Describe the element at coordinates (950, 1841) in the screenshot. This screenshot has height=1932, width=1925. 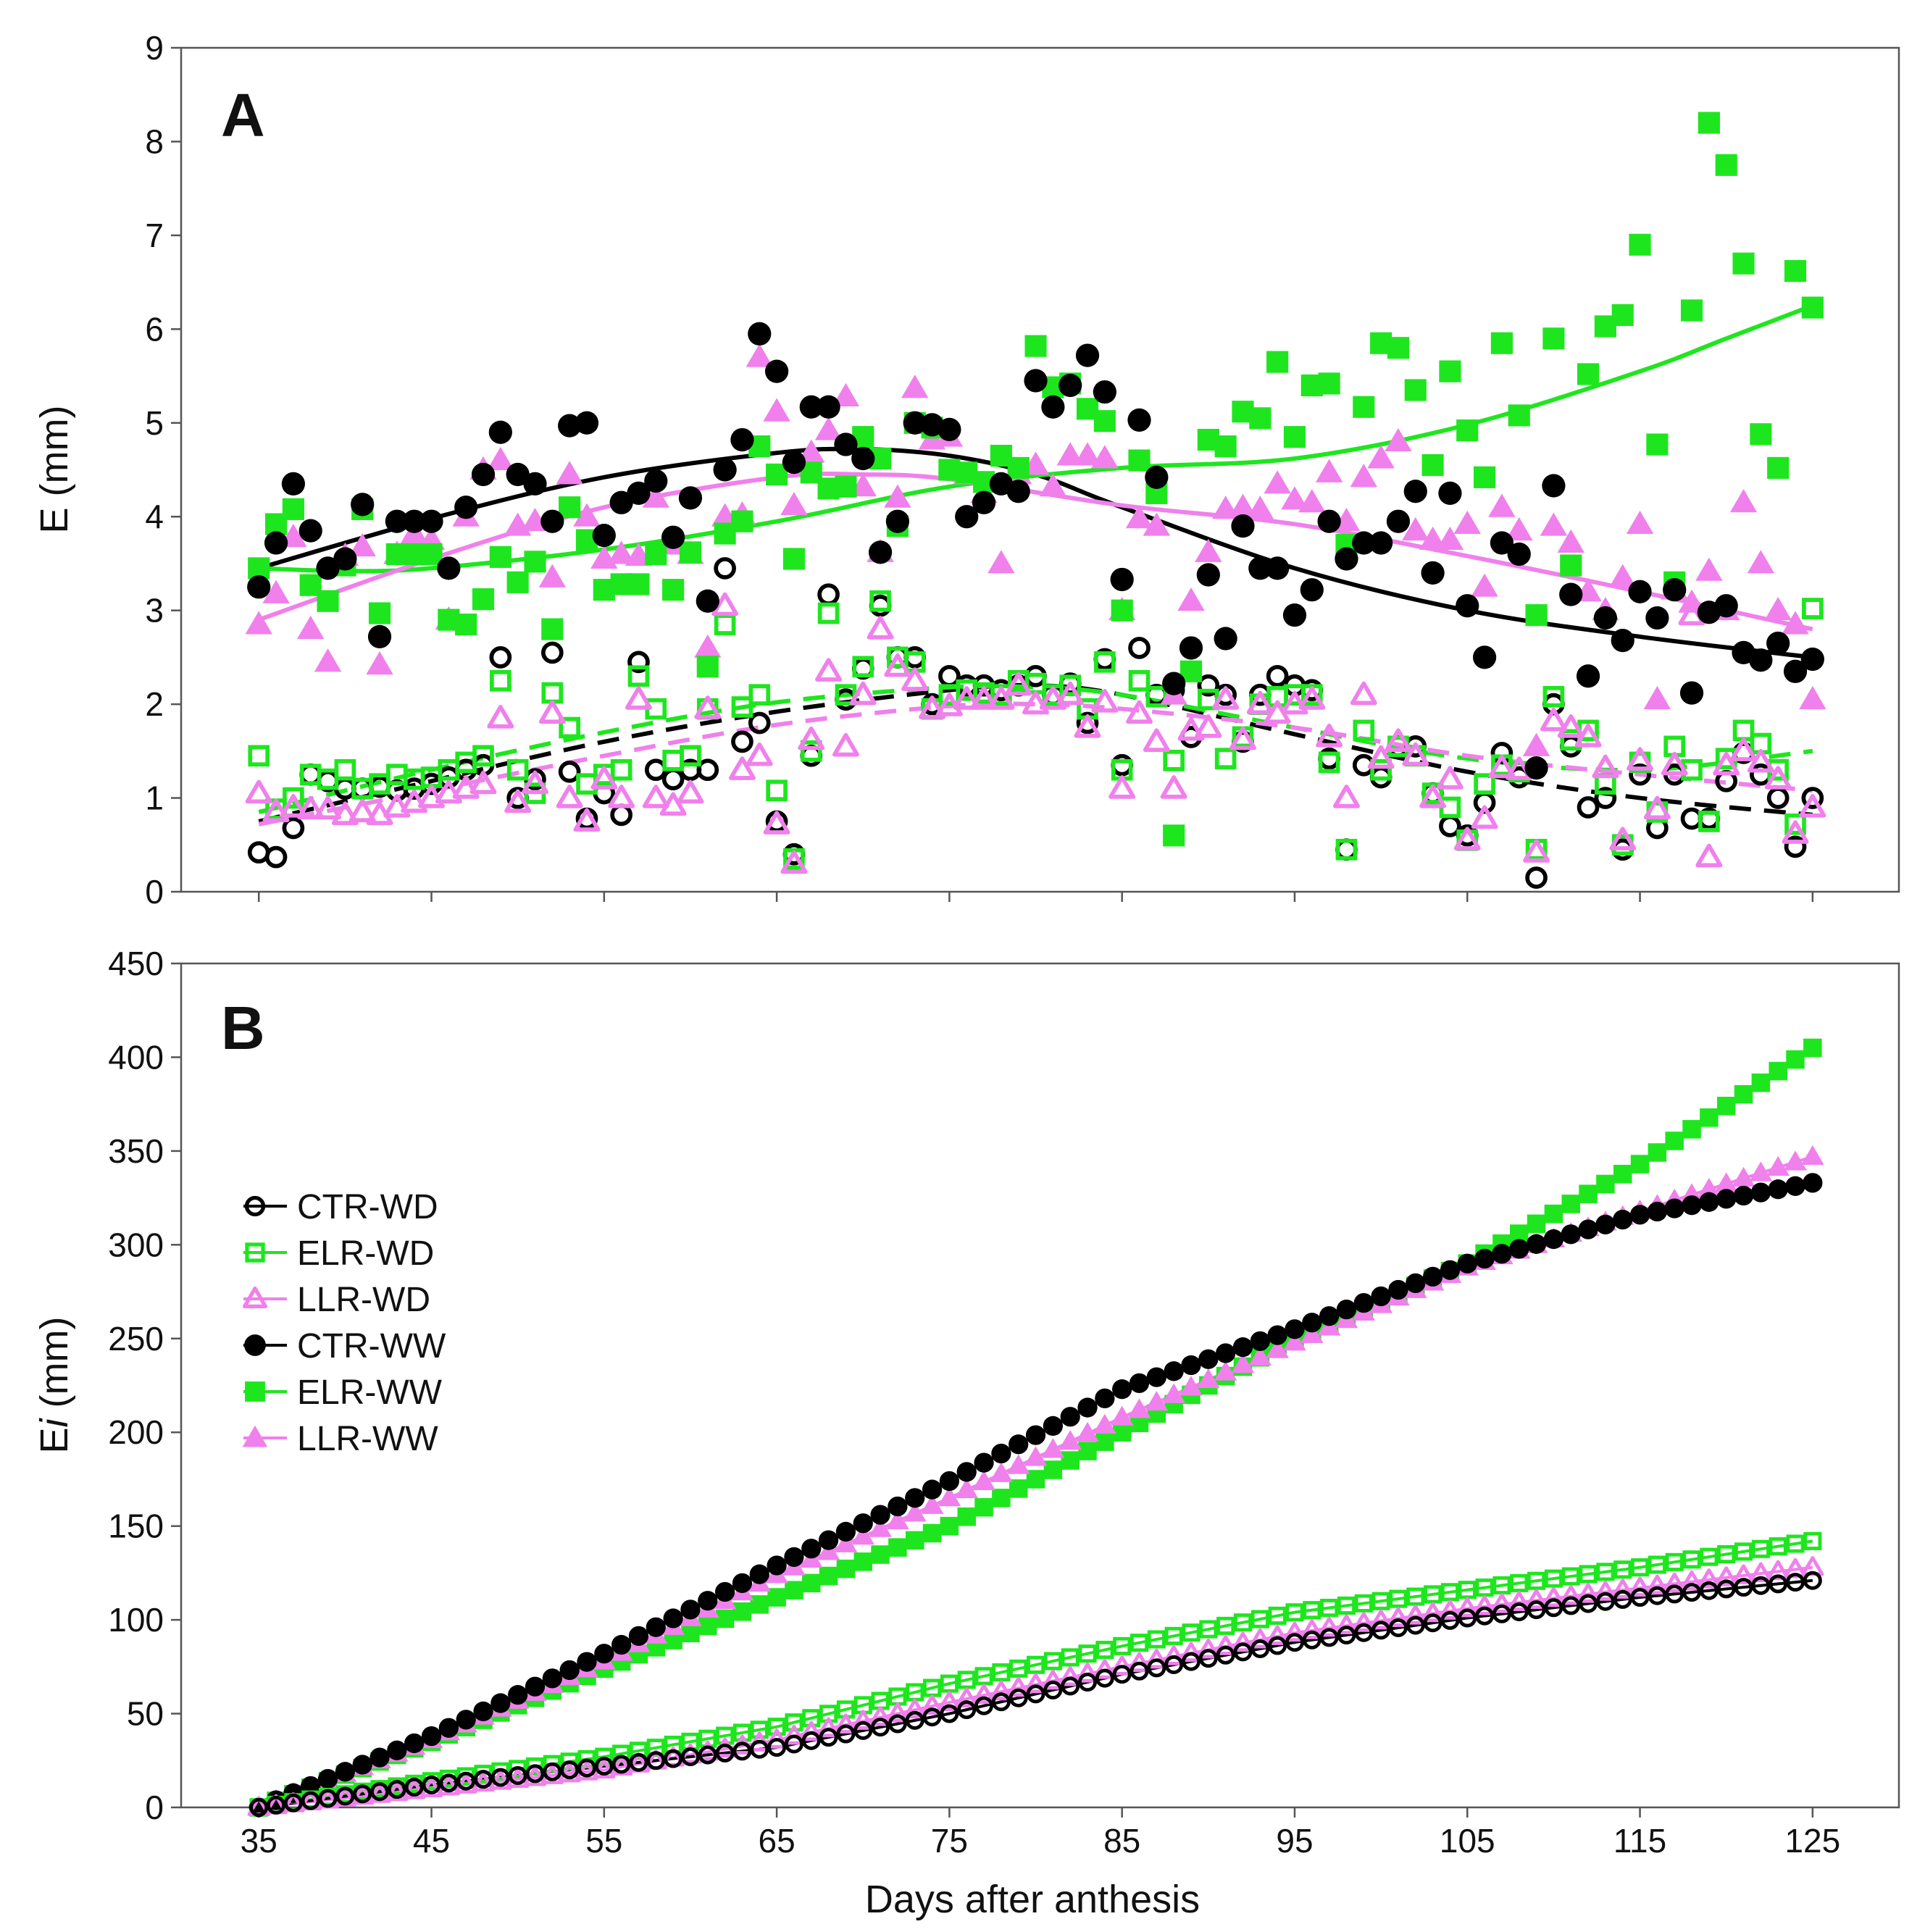
I see `panel-b-x-tick-label: 75` at that location.